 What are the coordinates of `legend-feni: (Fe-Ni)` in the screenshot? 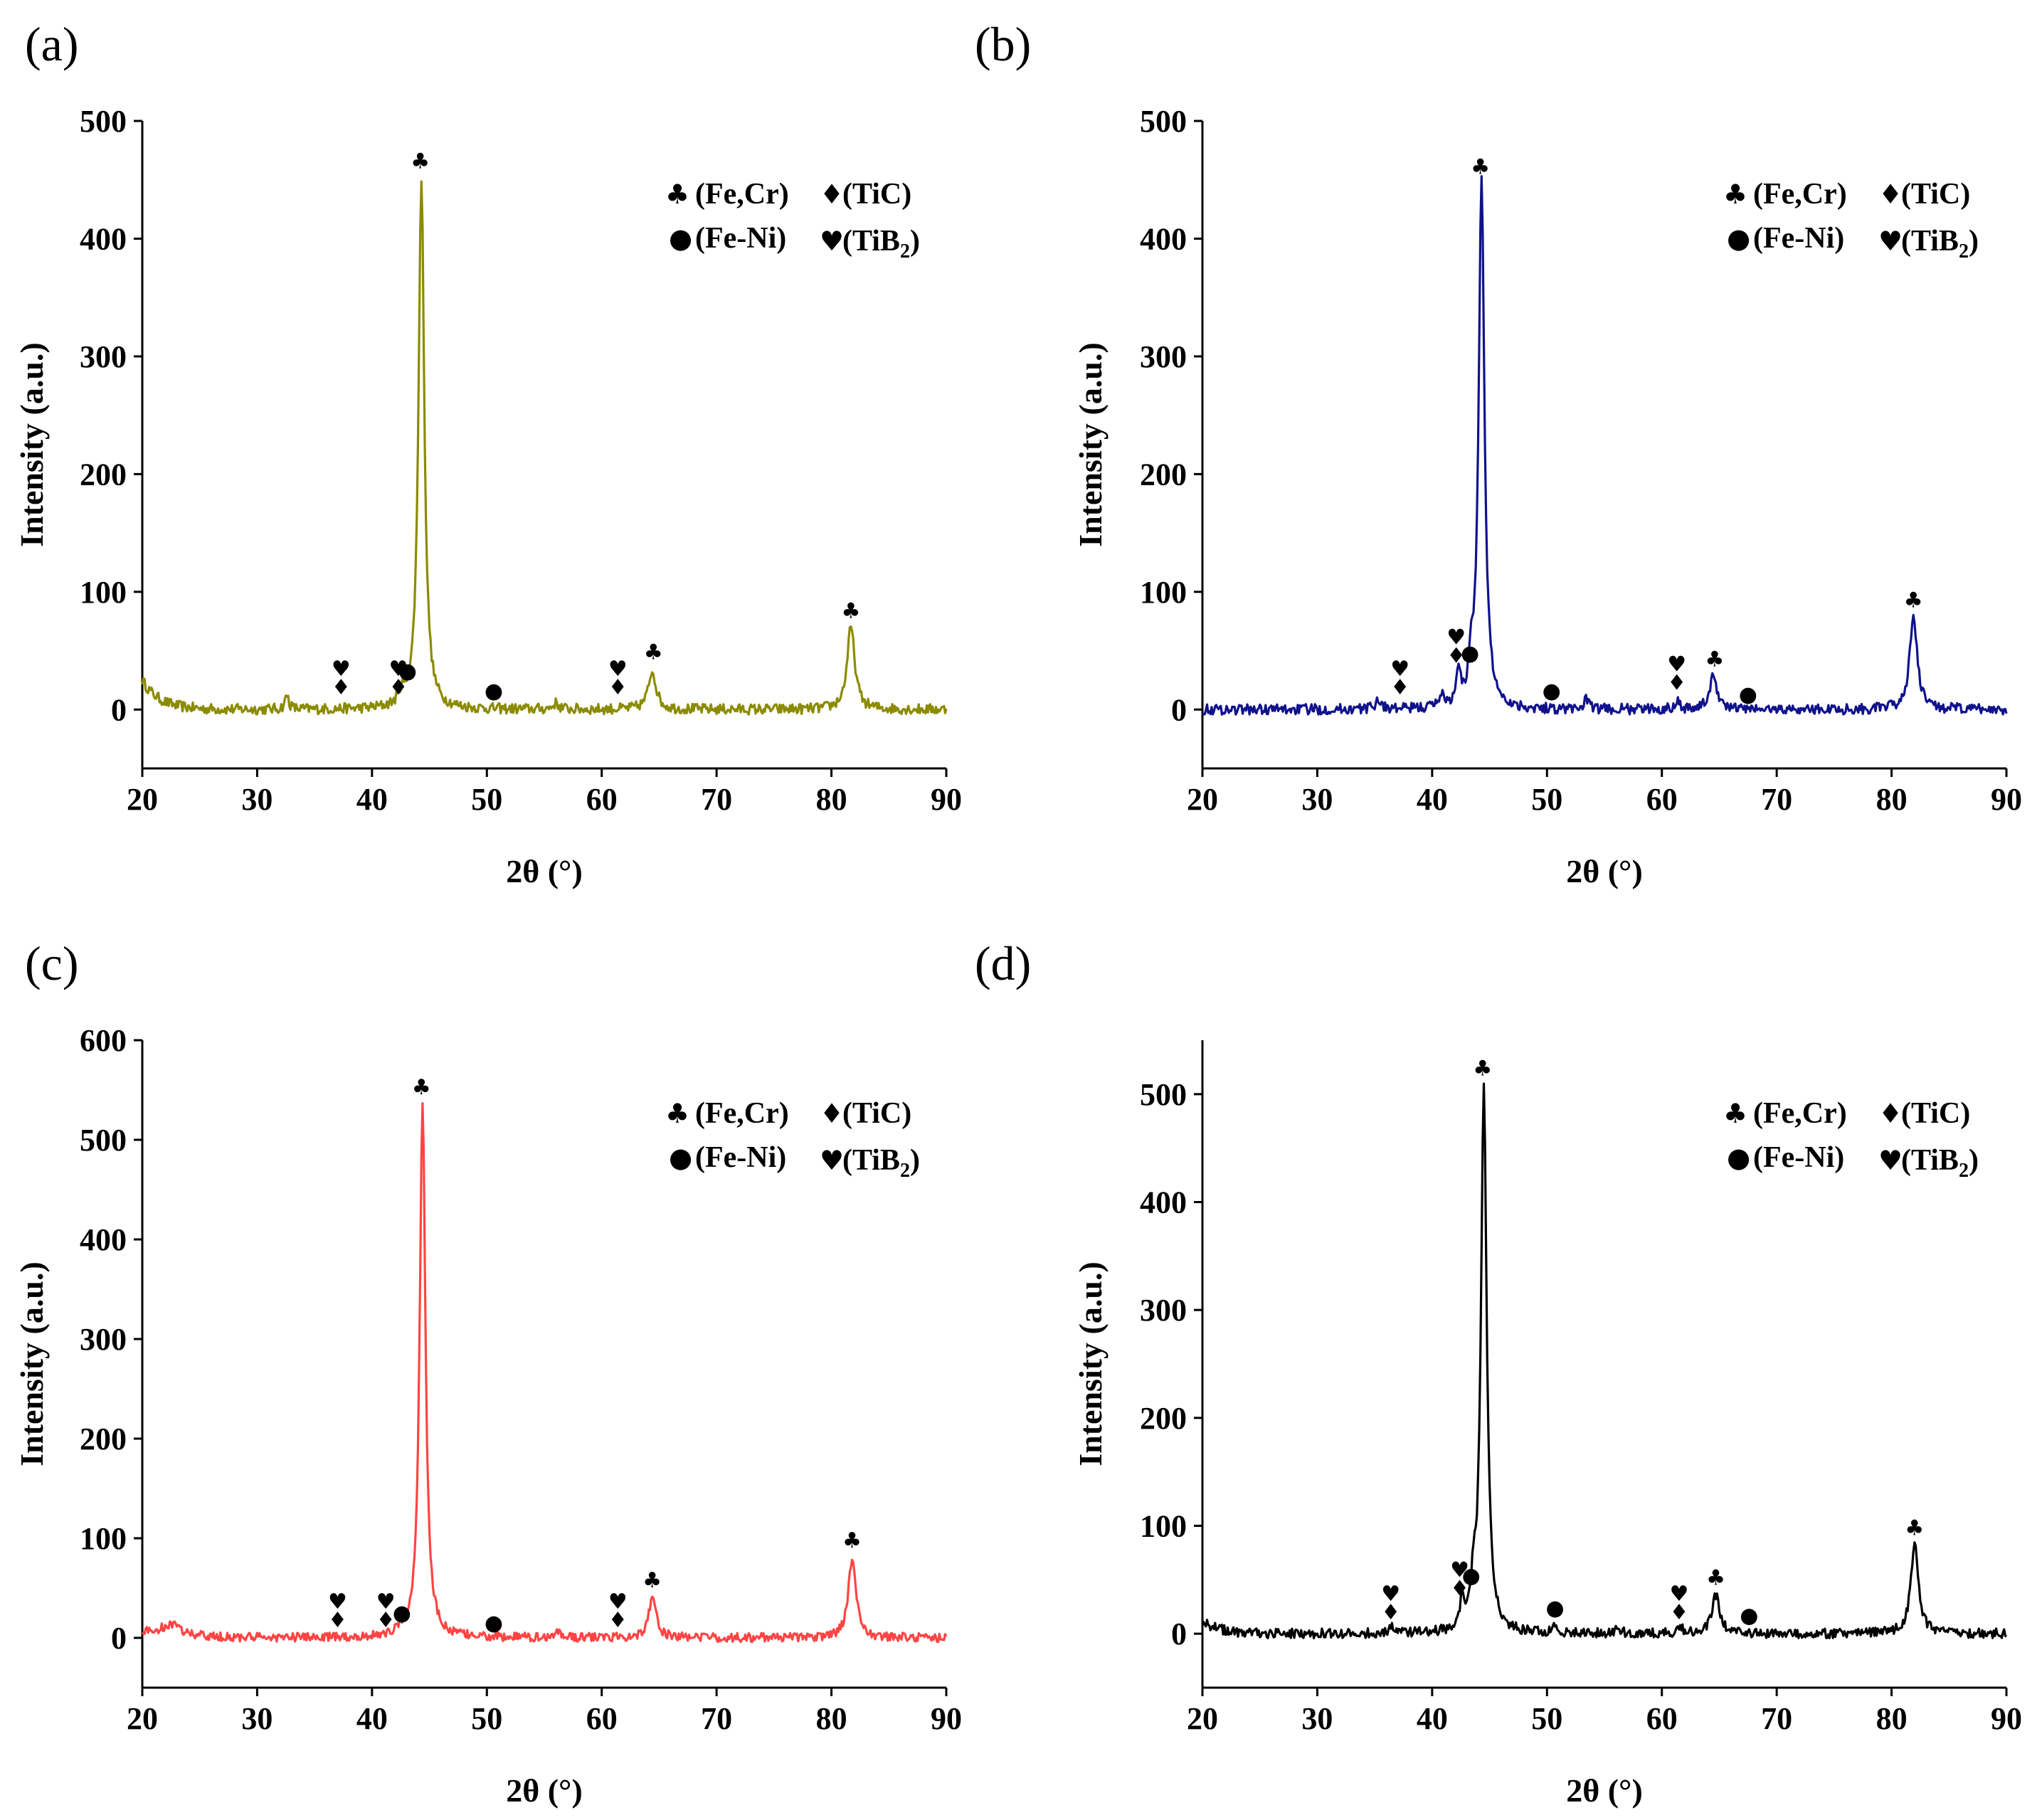 It's located at (740, 1157).